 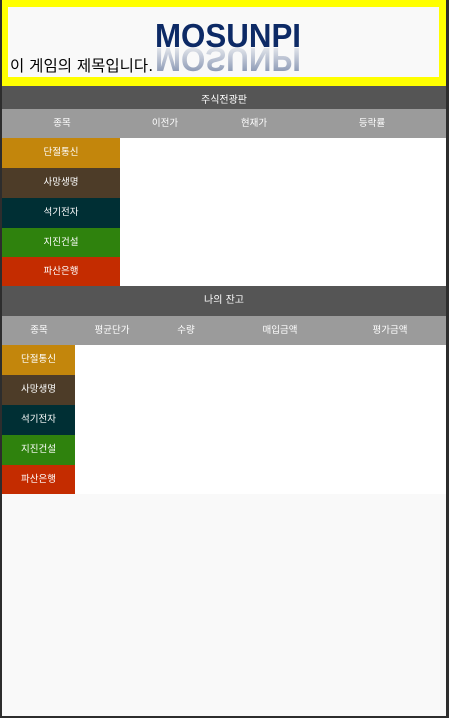 I want to click on portfolio-col-avg-price: 평균단가, so click(x=112, y=330).